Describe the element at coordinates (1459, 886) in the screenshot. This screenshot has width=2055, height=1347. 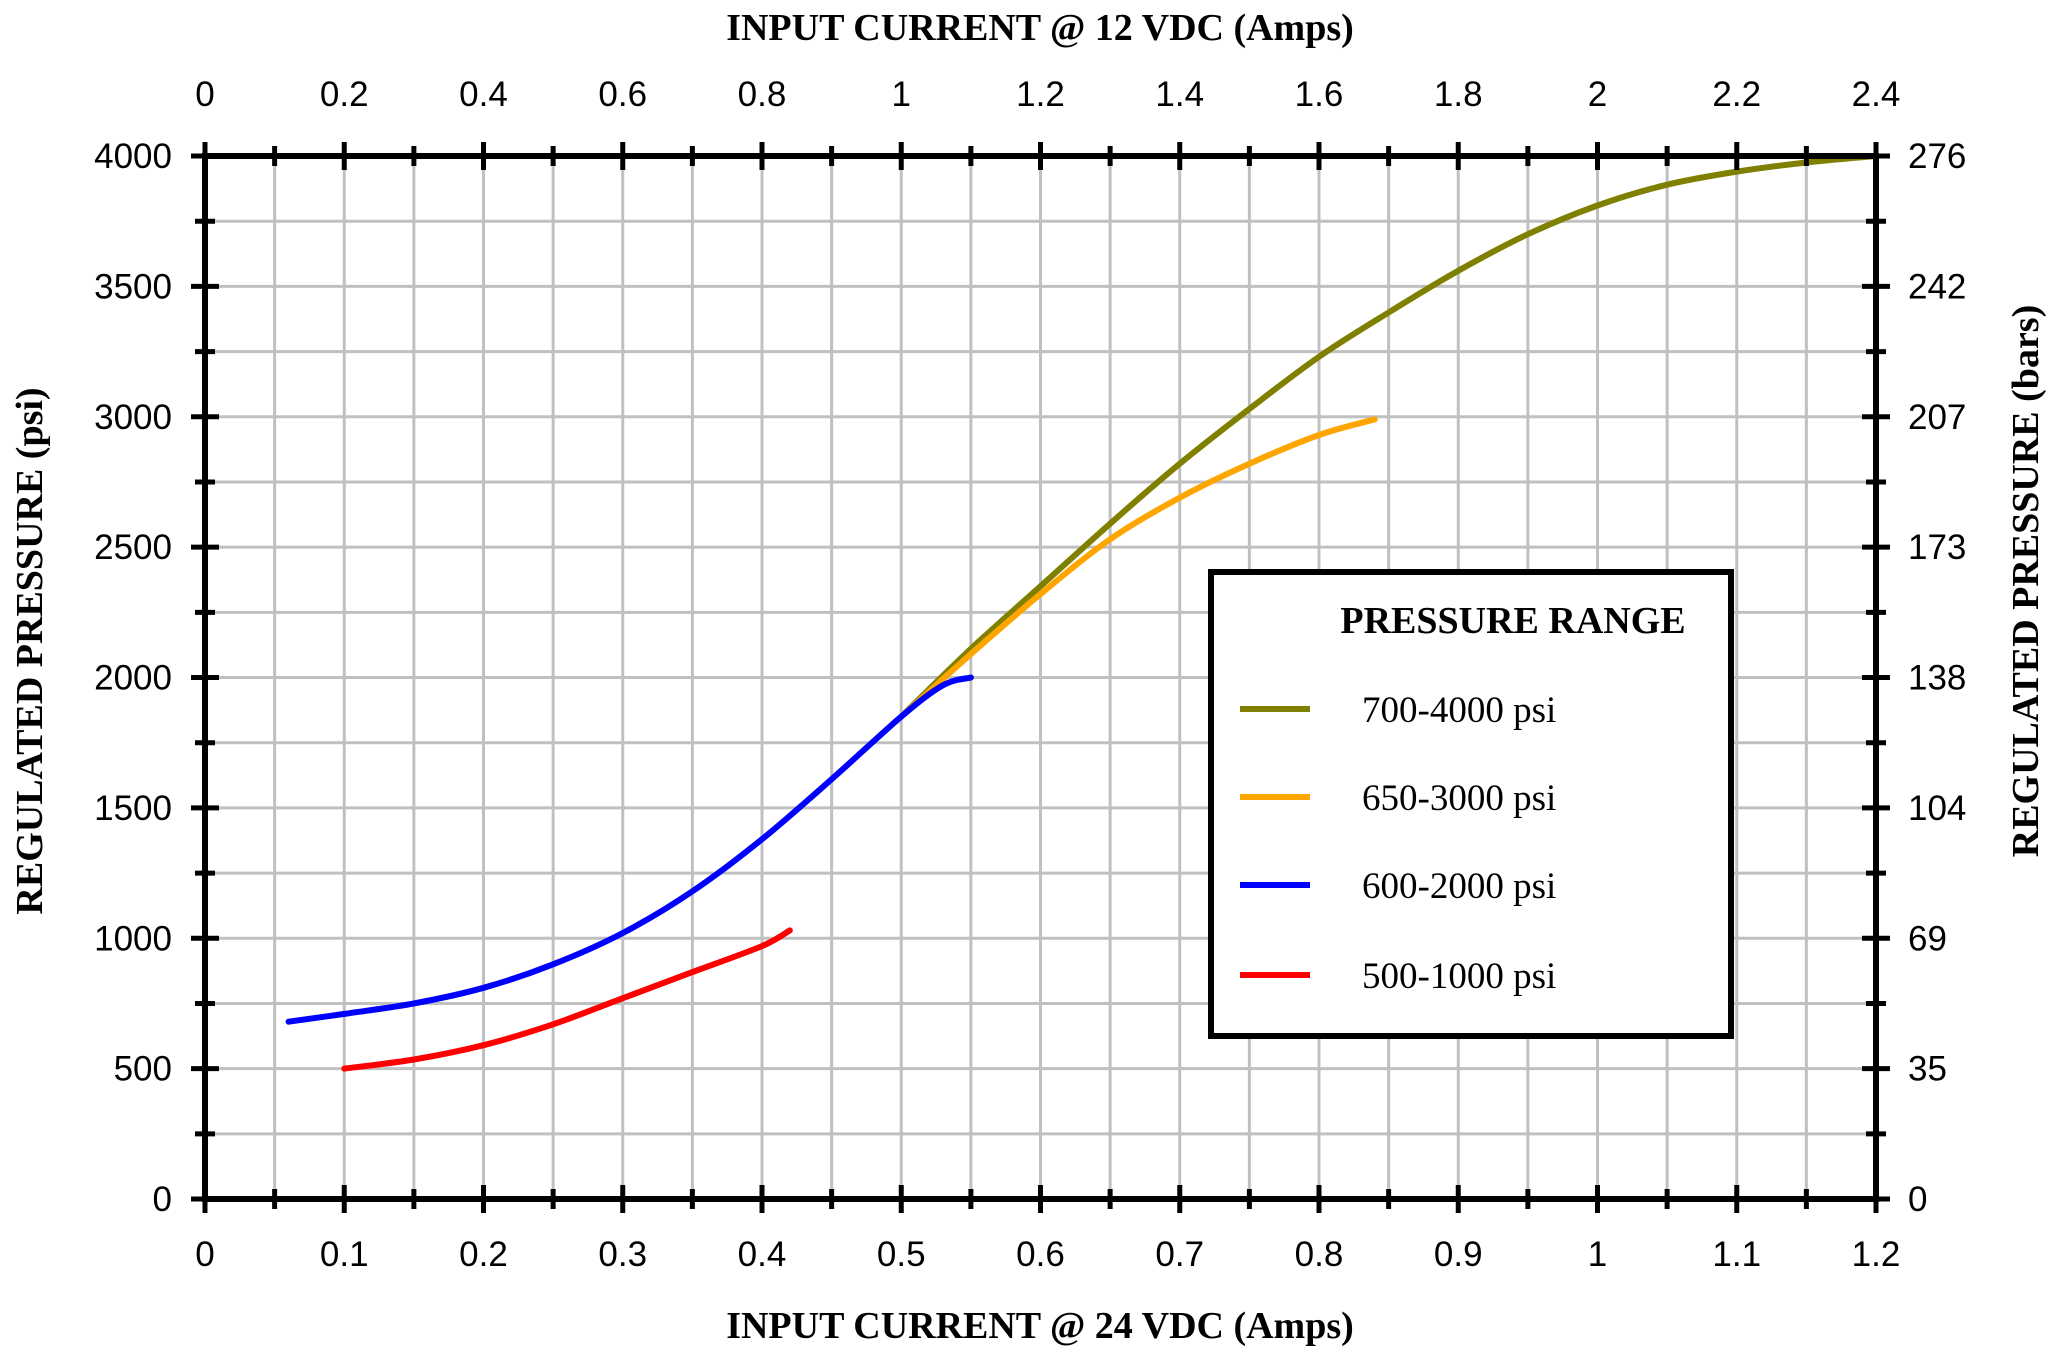
I see `legend-label: 600-2000 psi` at that location.